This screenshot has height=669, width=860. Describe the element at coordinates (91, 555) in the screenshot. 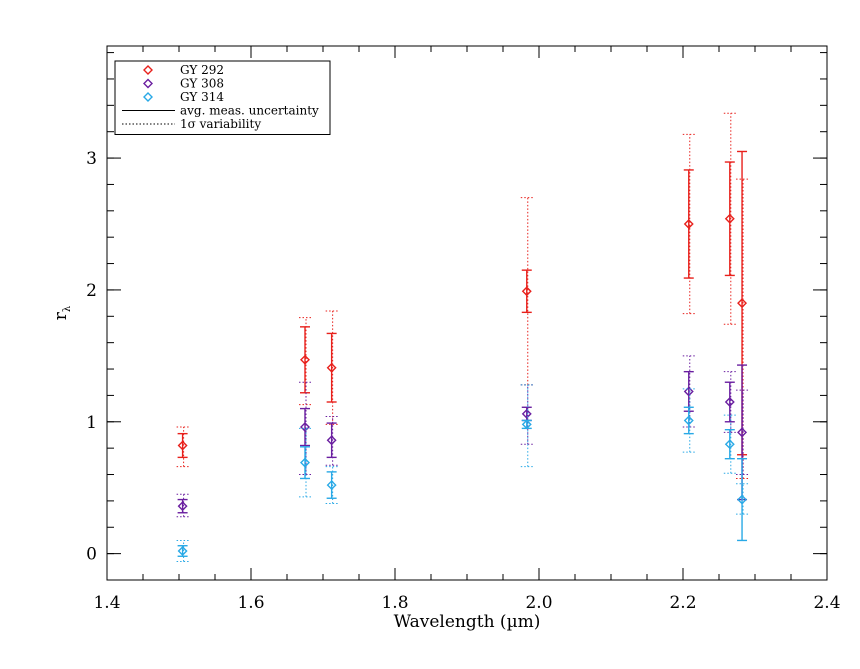

I see `y-tick-label: 0` at that location.